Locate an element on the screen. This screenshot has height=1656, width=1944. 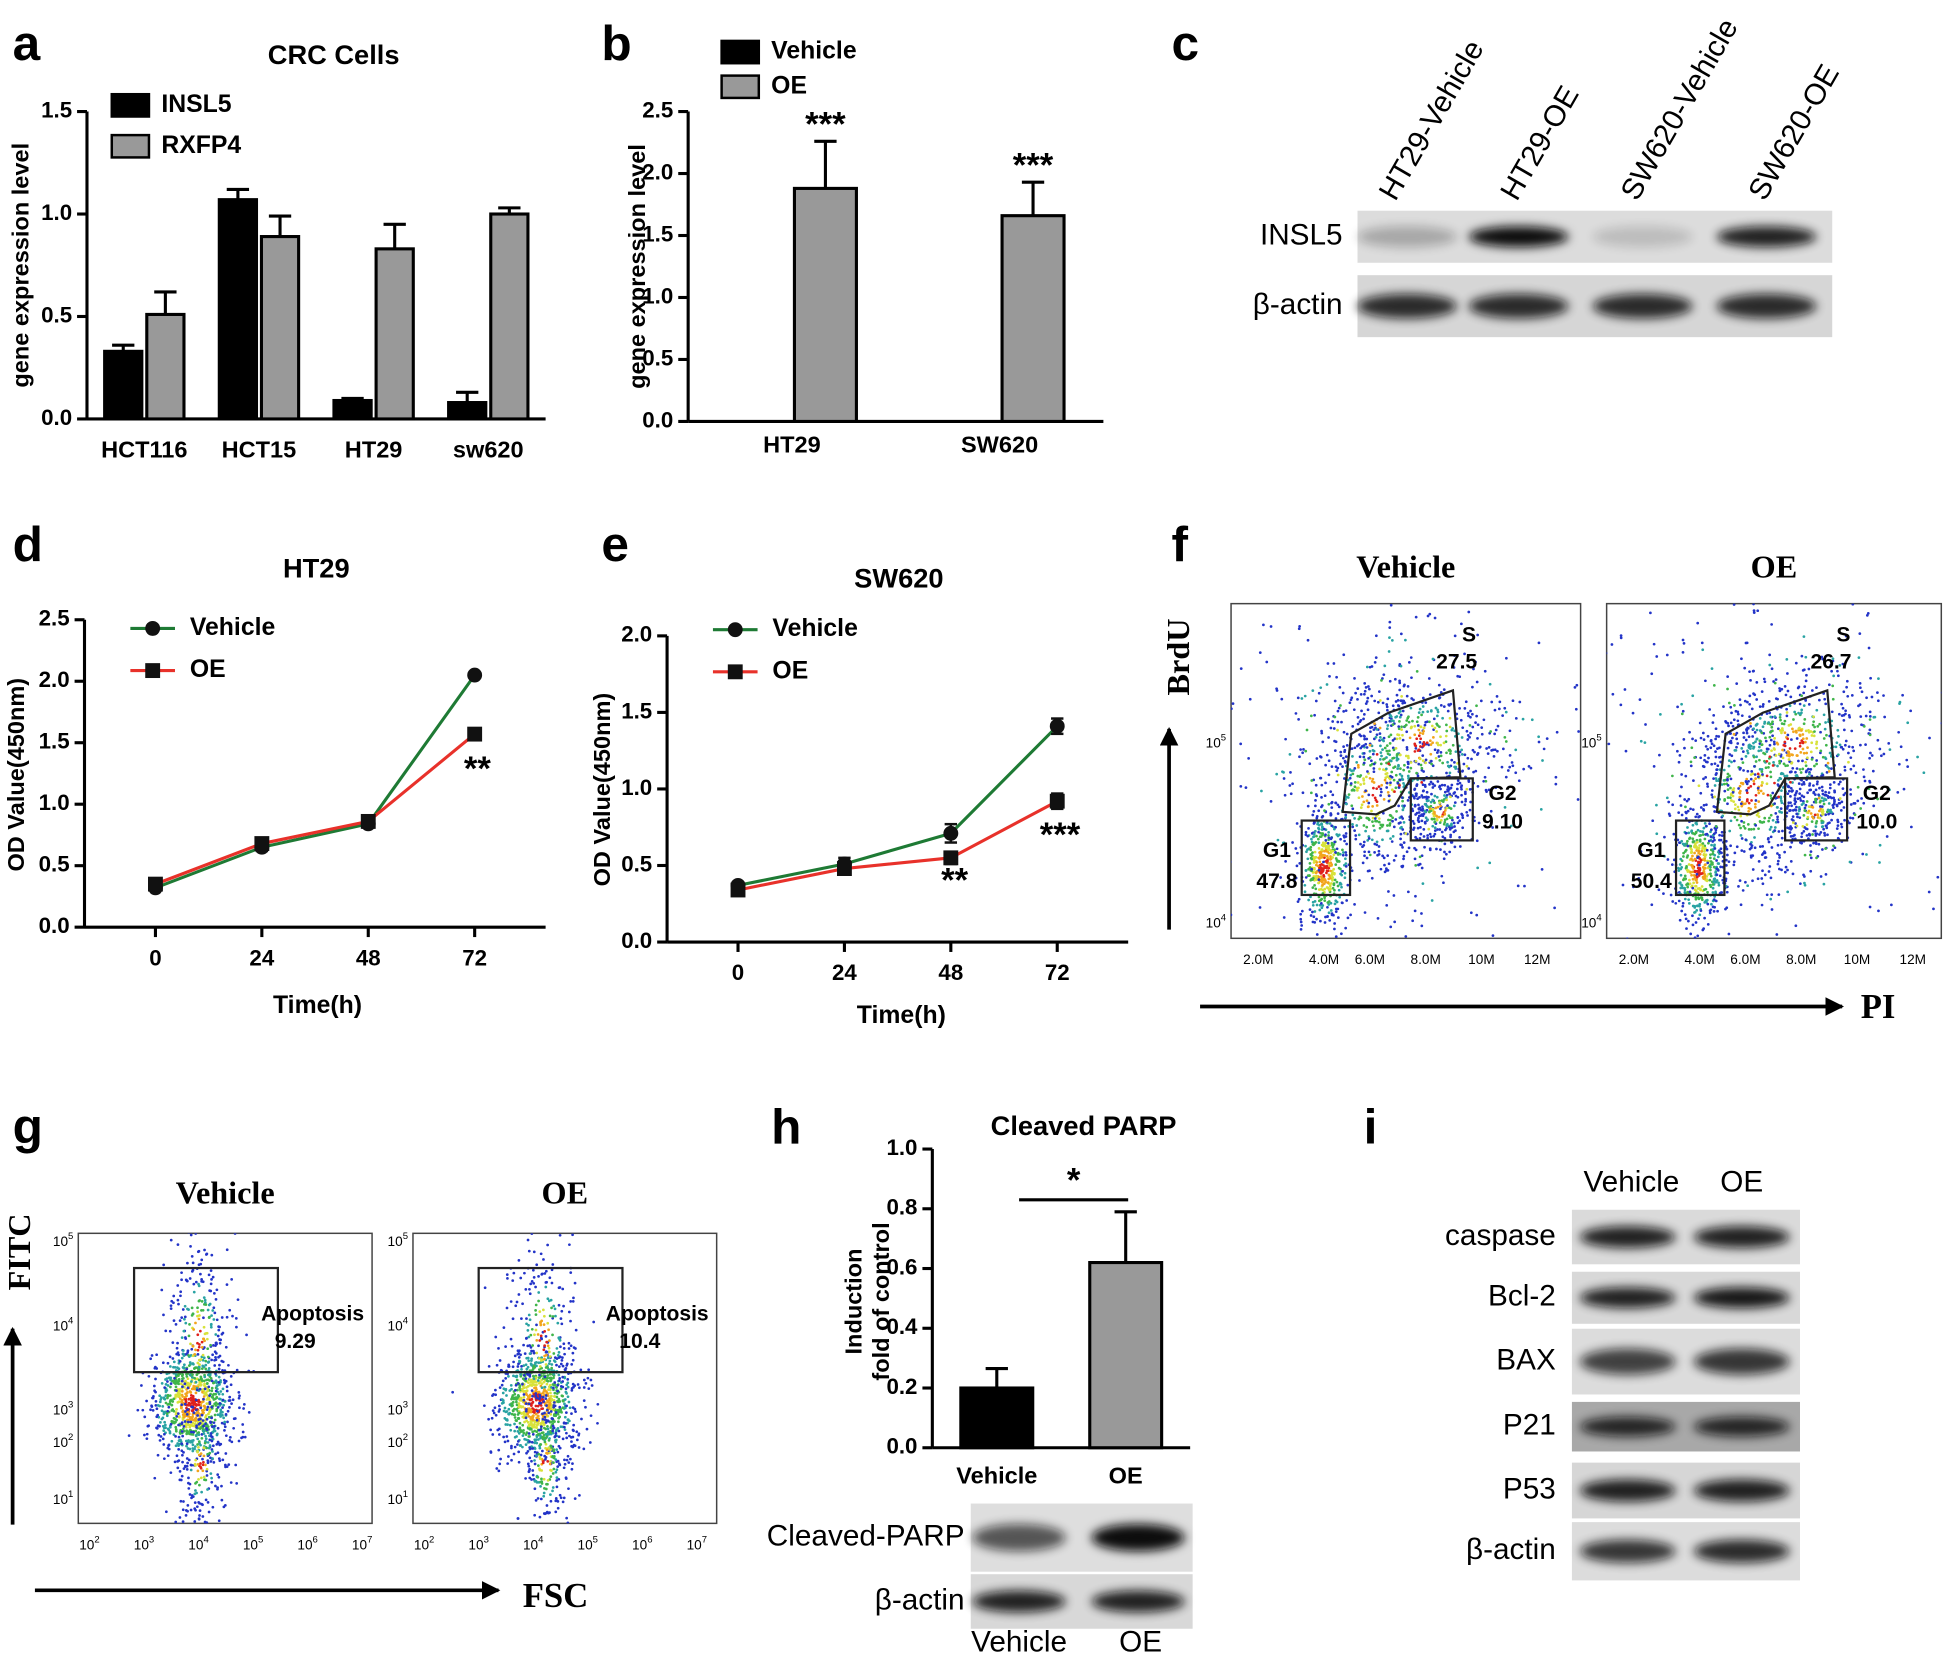
y-axis-title: gene expression level is located at coordinates (637, 266).